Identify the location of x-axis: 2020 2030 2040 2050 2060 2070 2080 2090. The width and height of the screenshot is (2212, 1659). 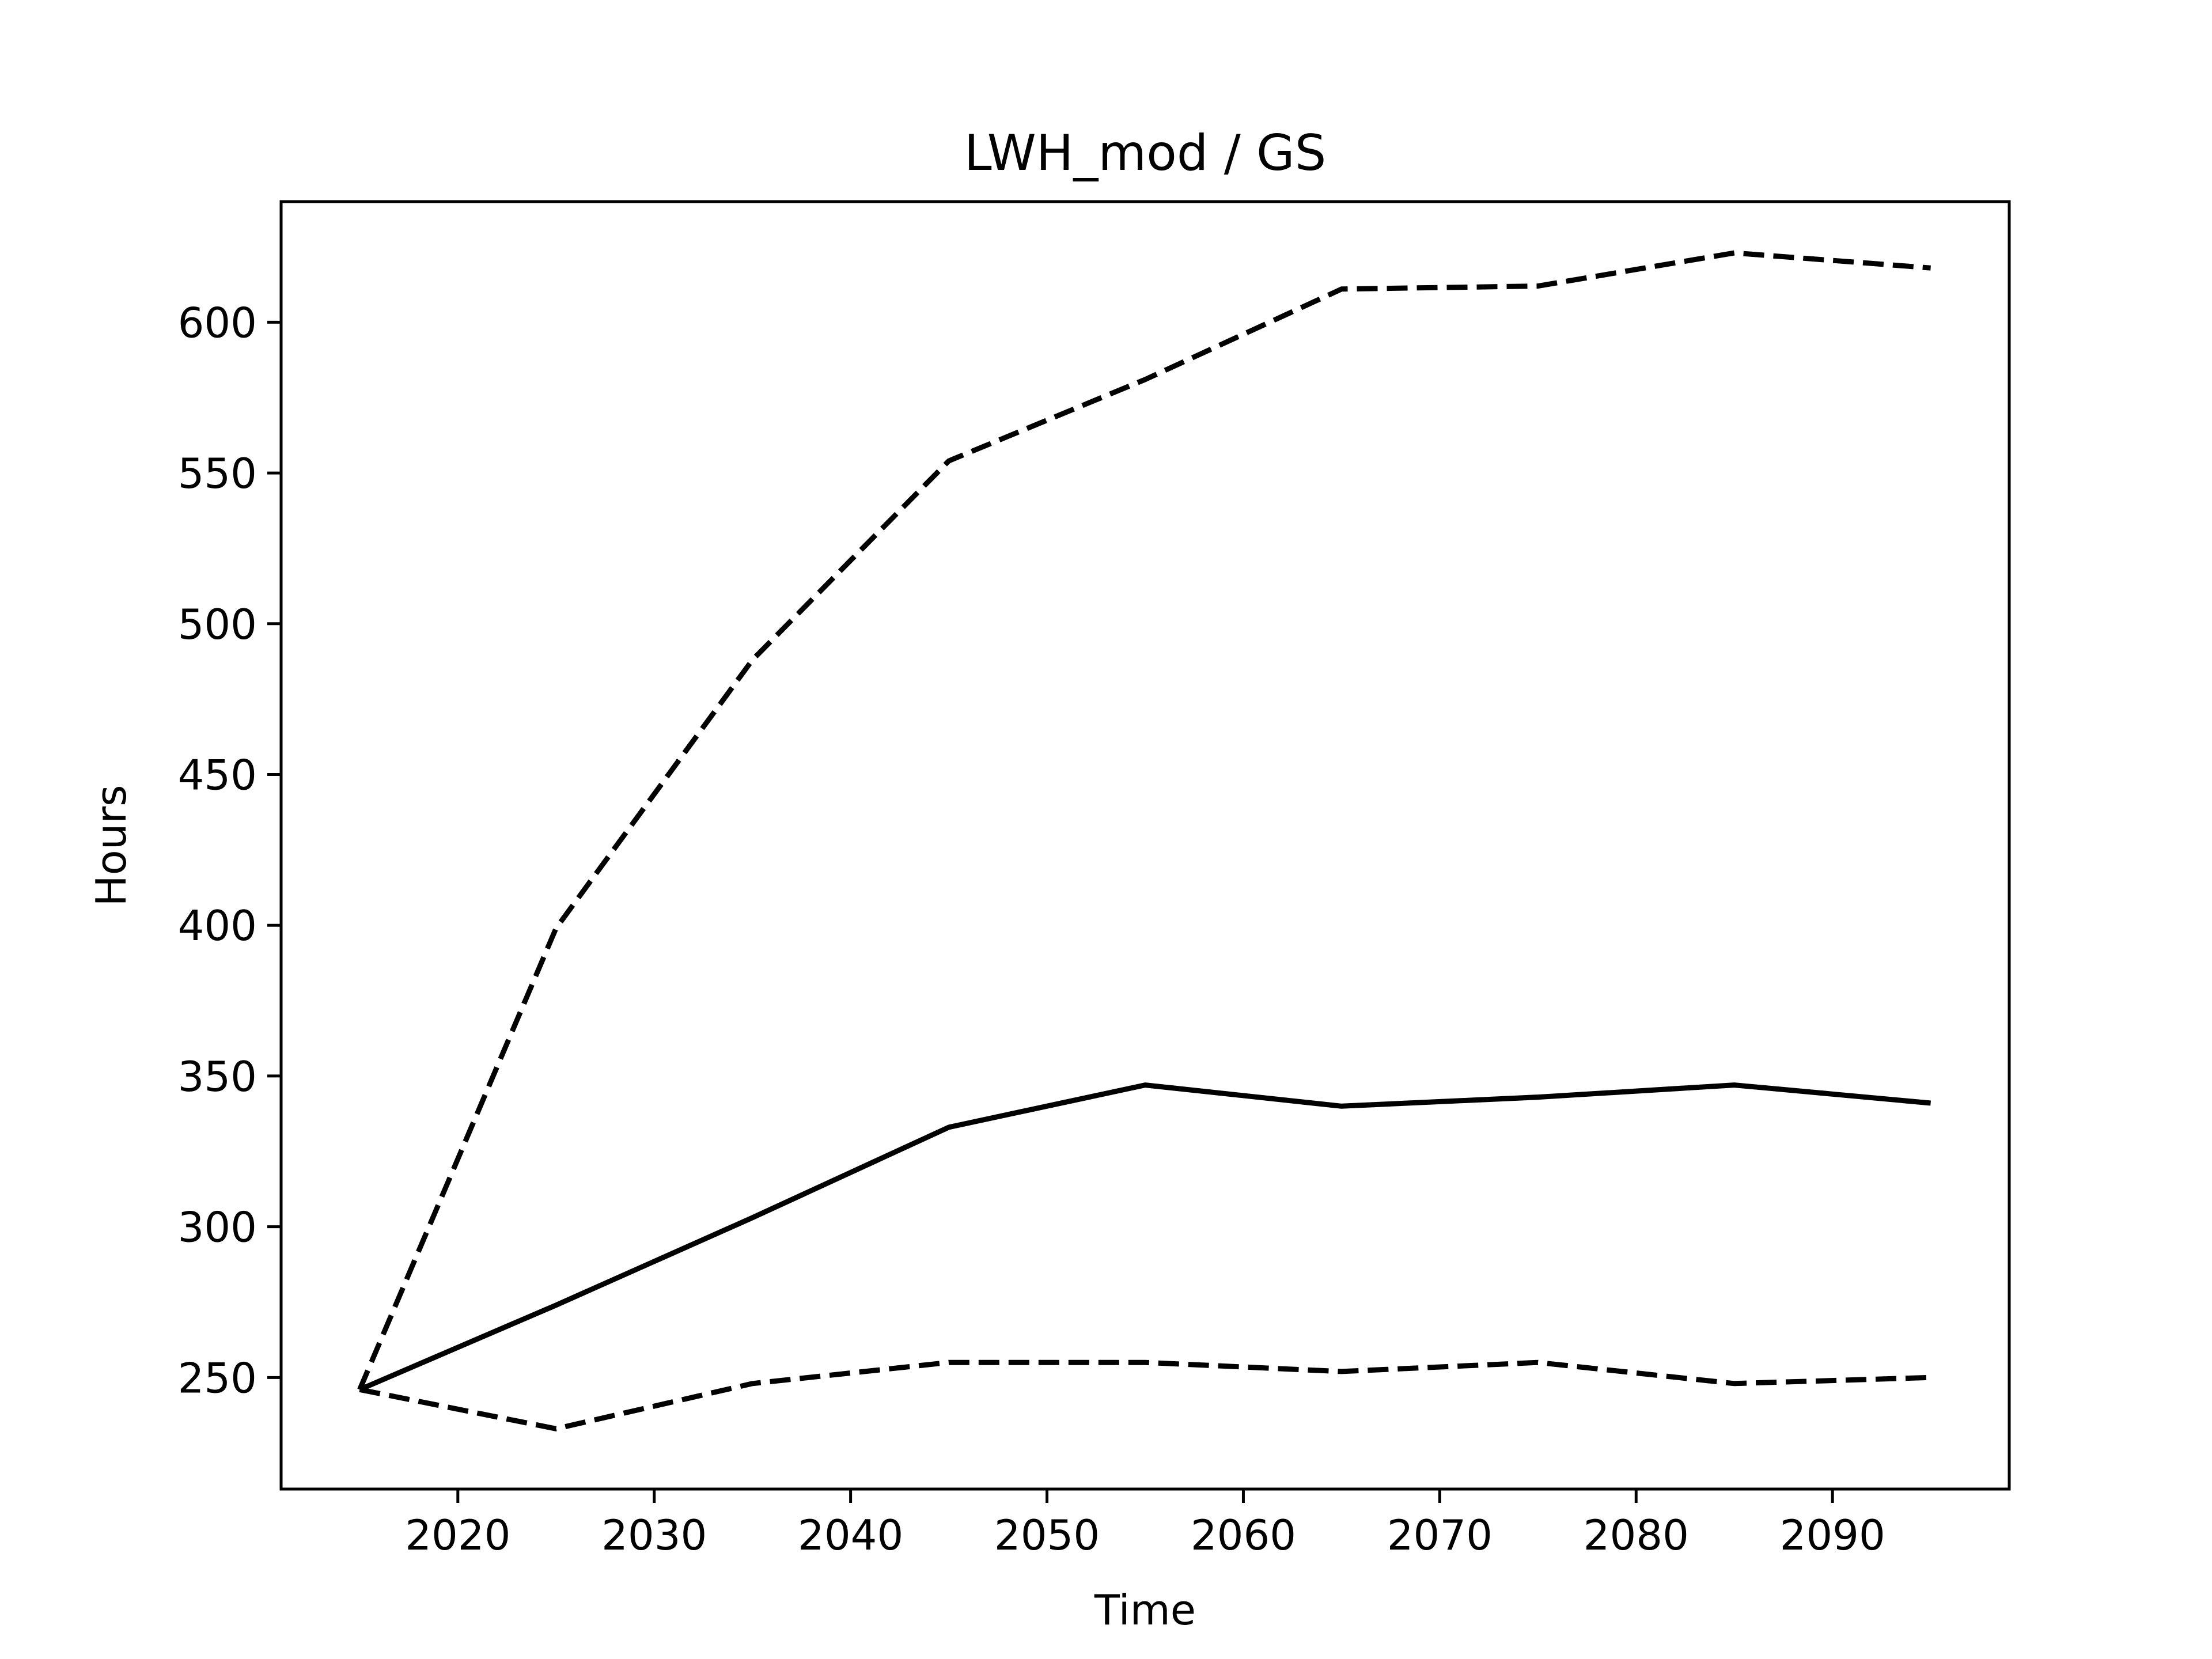
(1145, 1524).